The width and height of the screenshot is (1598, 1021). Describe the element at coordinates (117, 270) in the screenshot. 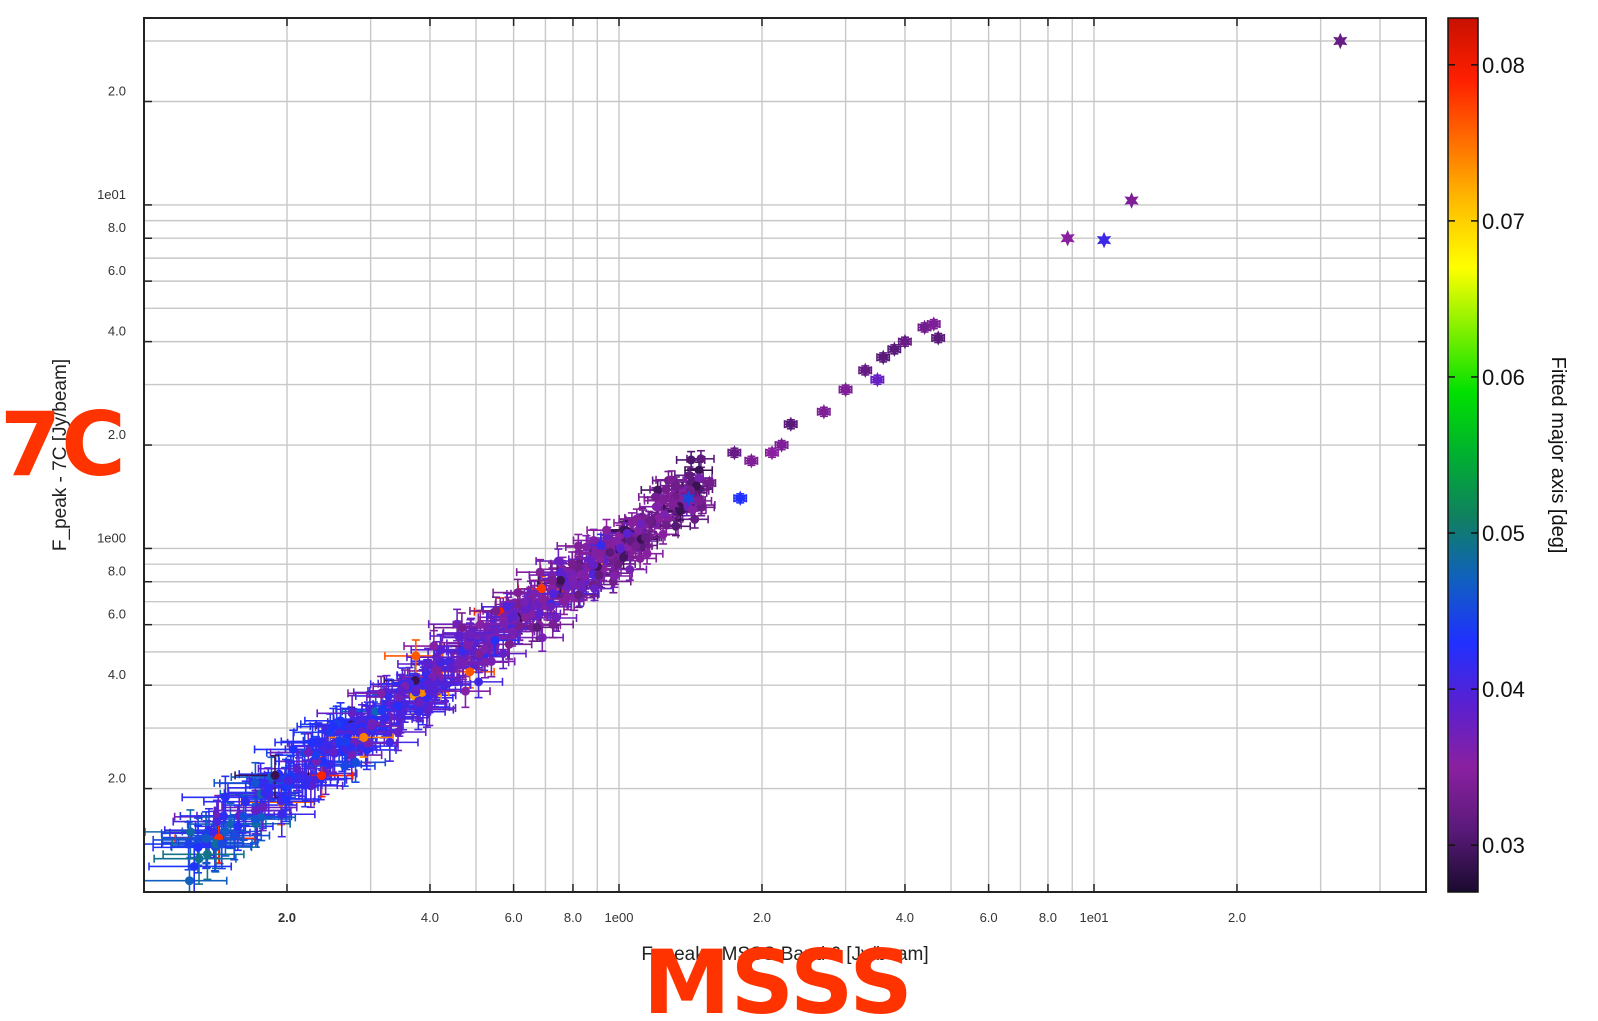

I see `y-tick-label: 6.0` at that location.